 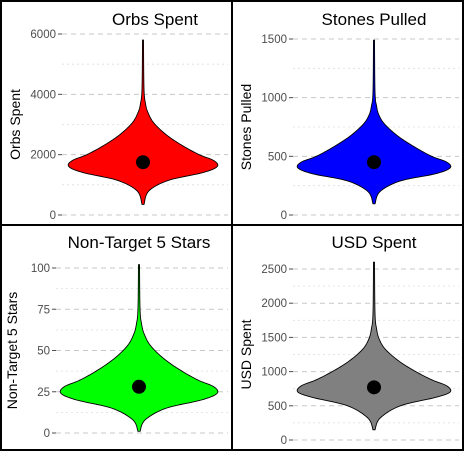 What do you see at coordinates (139, 242) in the screenshot?
I see `panel-title: Non-Target 5 Stars` at bounding box center [139, 242].